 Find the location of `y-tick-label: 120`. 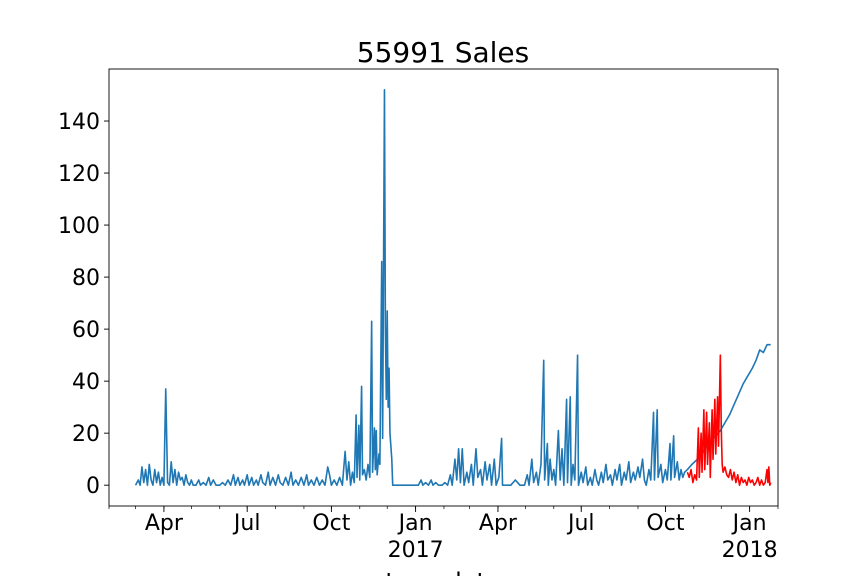

y-tick-label: 120 is located at coordinates (79, 174).